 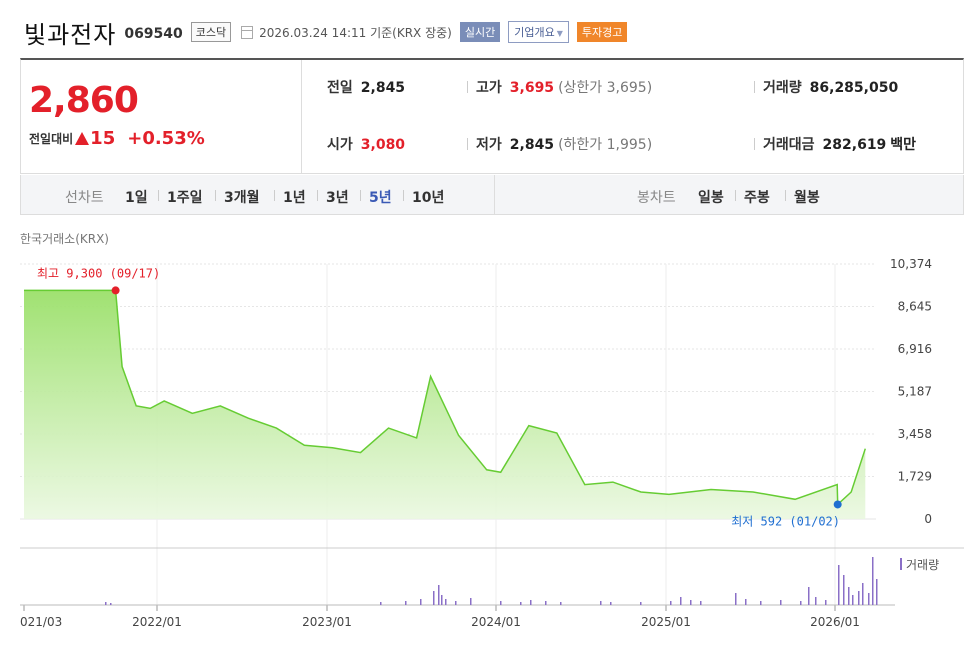 I want to click on chart-source-label: 한국거래소(KRX), so click(x=64, y=239).